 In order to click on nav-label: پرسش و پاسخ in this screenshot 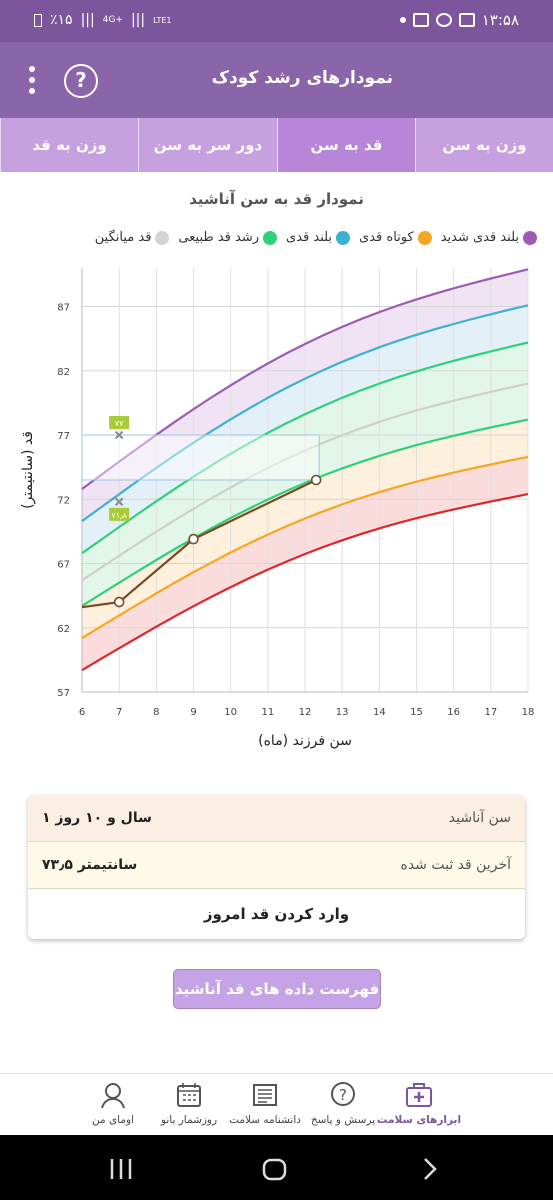, I will do `click(343, 1120)`.